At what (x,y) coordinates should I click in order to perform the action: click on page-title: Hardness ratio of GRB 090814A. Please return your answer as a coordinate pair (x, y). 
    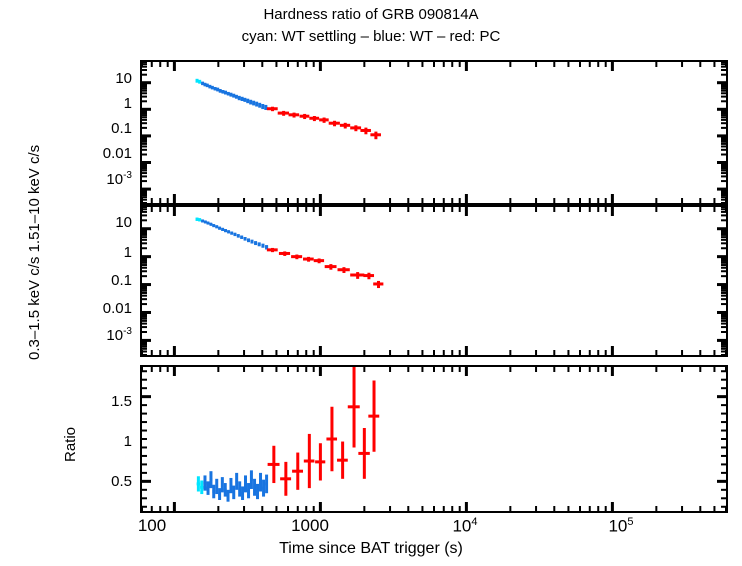
    Looking at the image, I should click on (371, 14).